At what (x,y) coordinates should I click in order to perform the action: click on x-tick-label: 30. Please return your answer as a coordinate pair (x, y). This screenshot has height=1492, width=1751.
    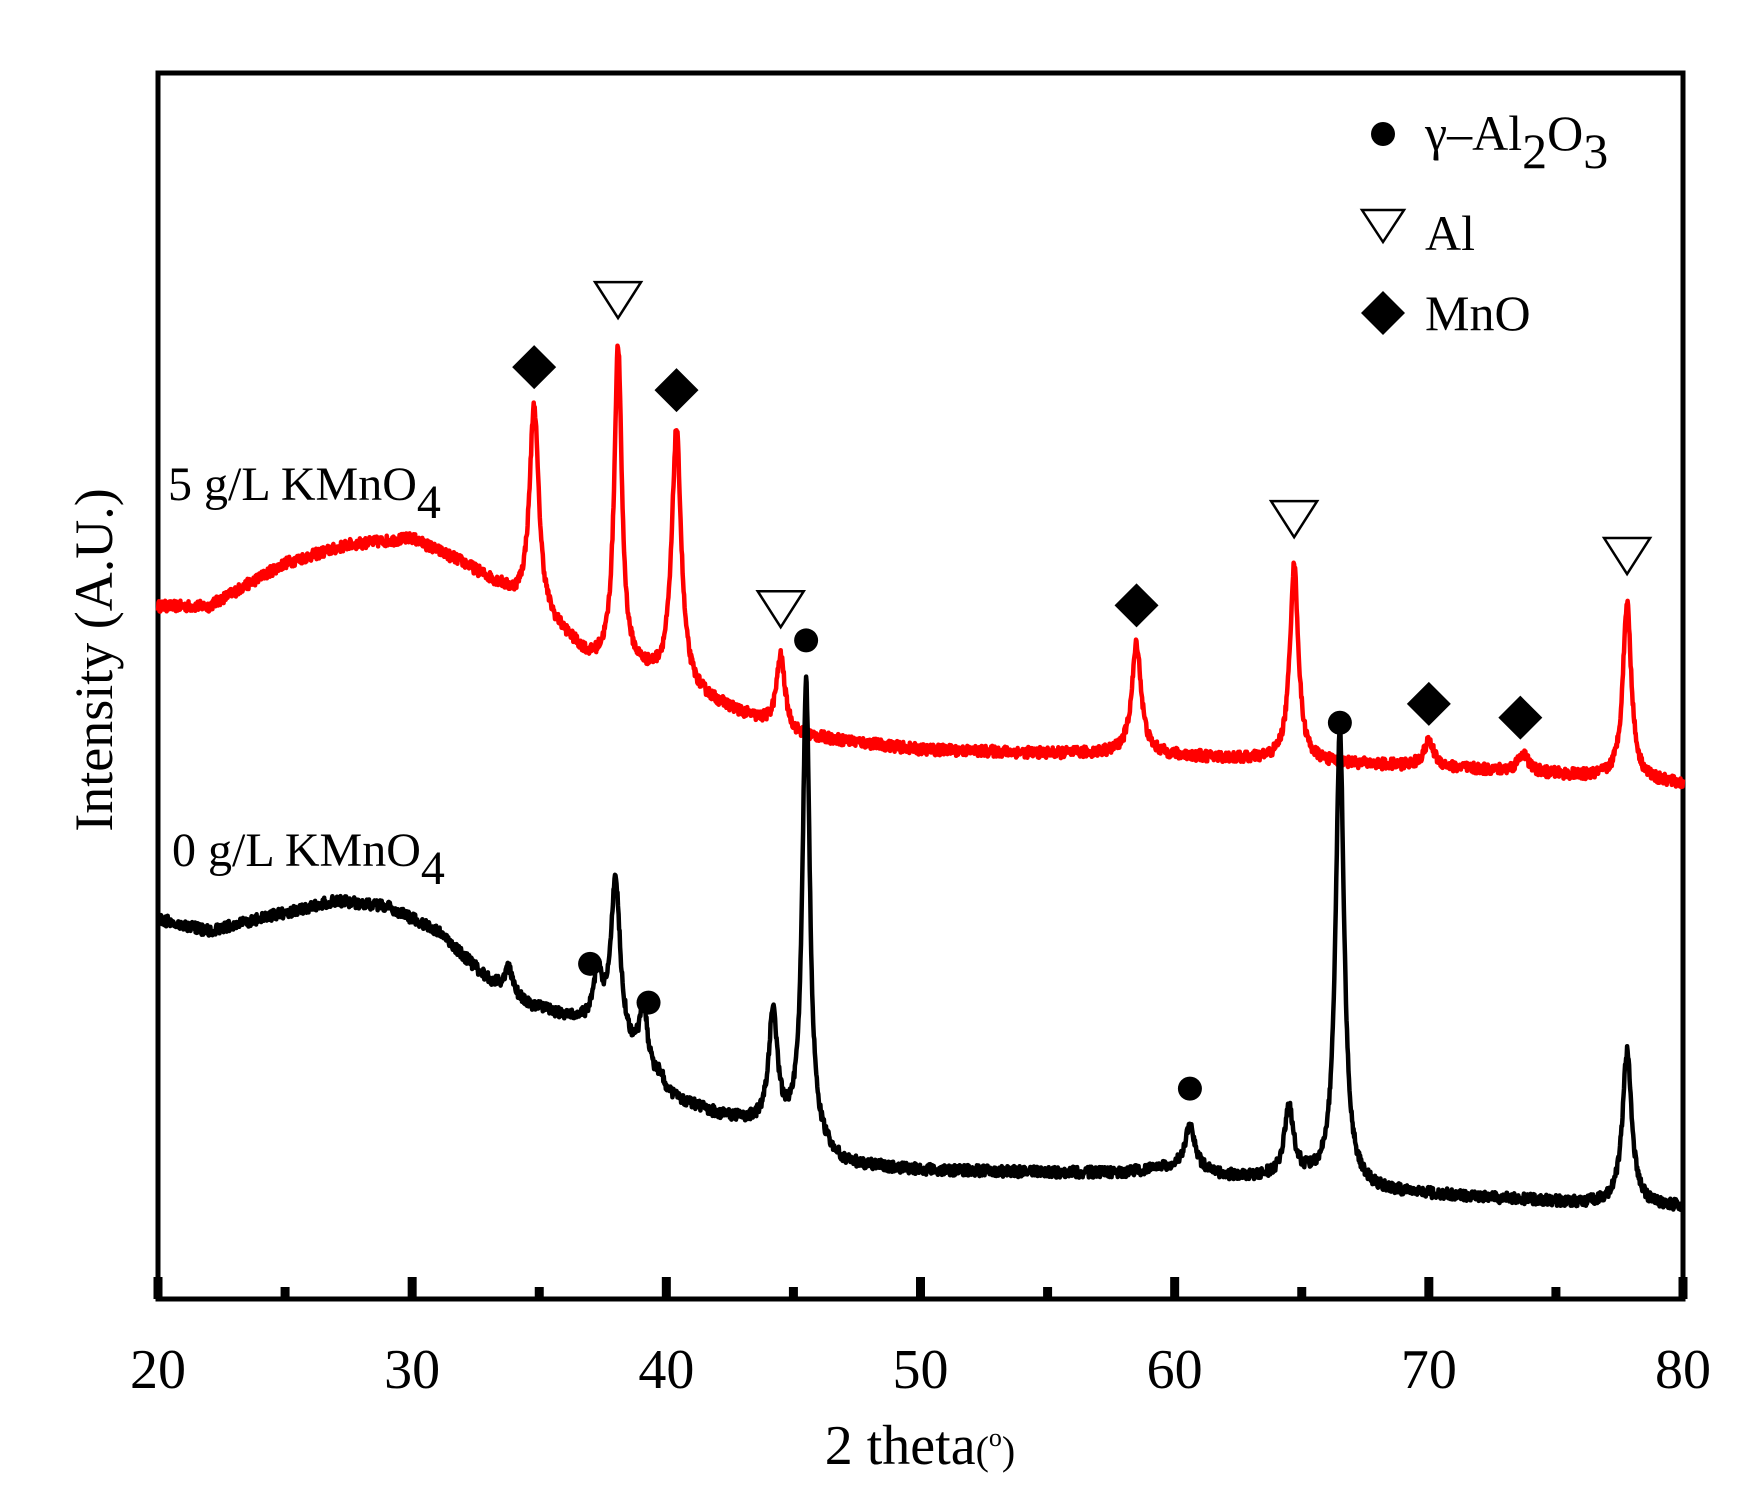
    Looking at the image, I should click on (412, 1370).